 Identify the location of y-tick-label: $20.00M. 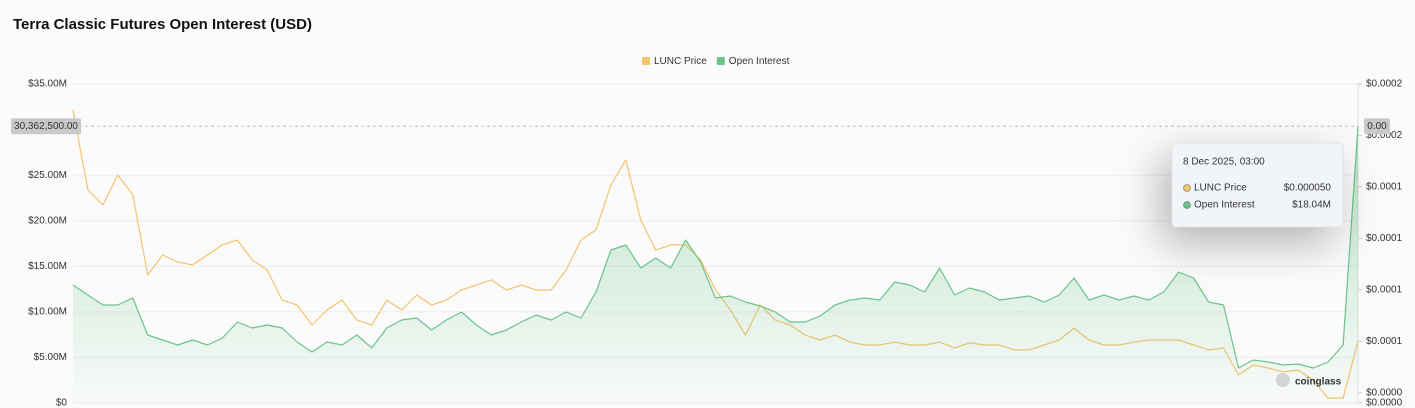
(47, 220).